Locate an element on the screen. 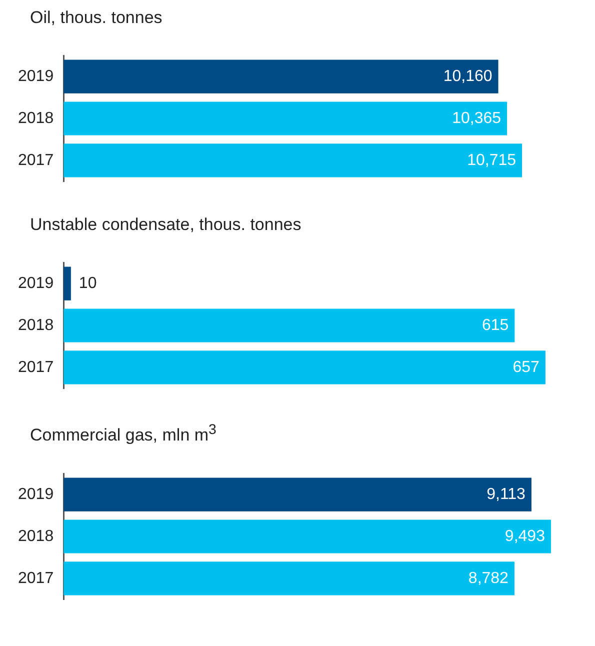  data-label: 10,715 is located at coordinates (491, 160).